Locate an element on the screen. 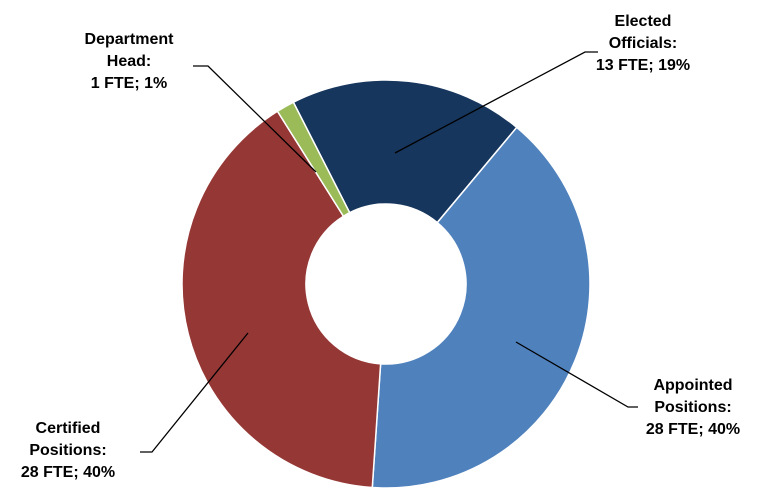 This screenshot has width=763, height=497. label-appointed-positions: Appointed Positions: 28 FTE; 40% is located at coordinates (693, 407).